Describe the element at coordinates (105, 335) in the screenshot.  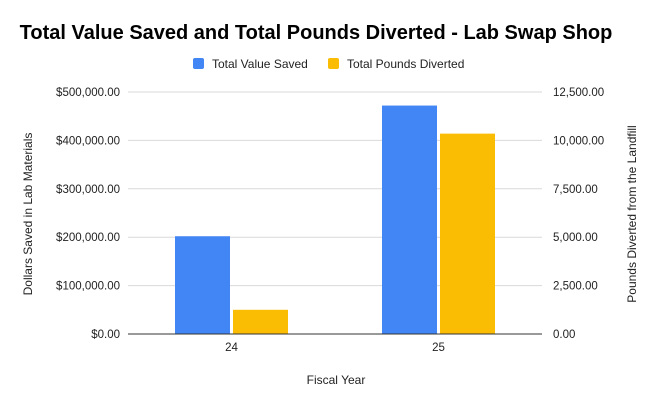
I see `left-tick-label: $0.00` at that location.